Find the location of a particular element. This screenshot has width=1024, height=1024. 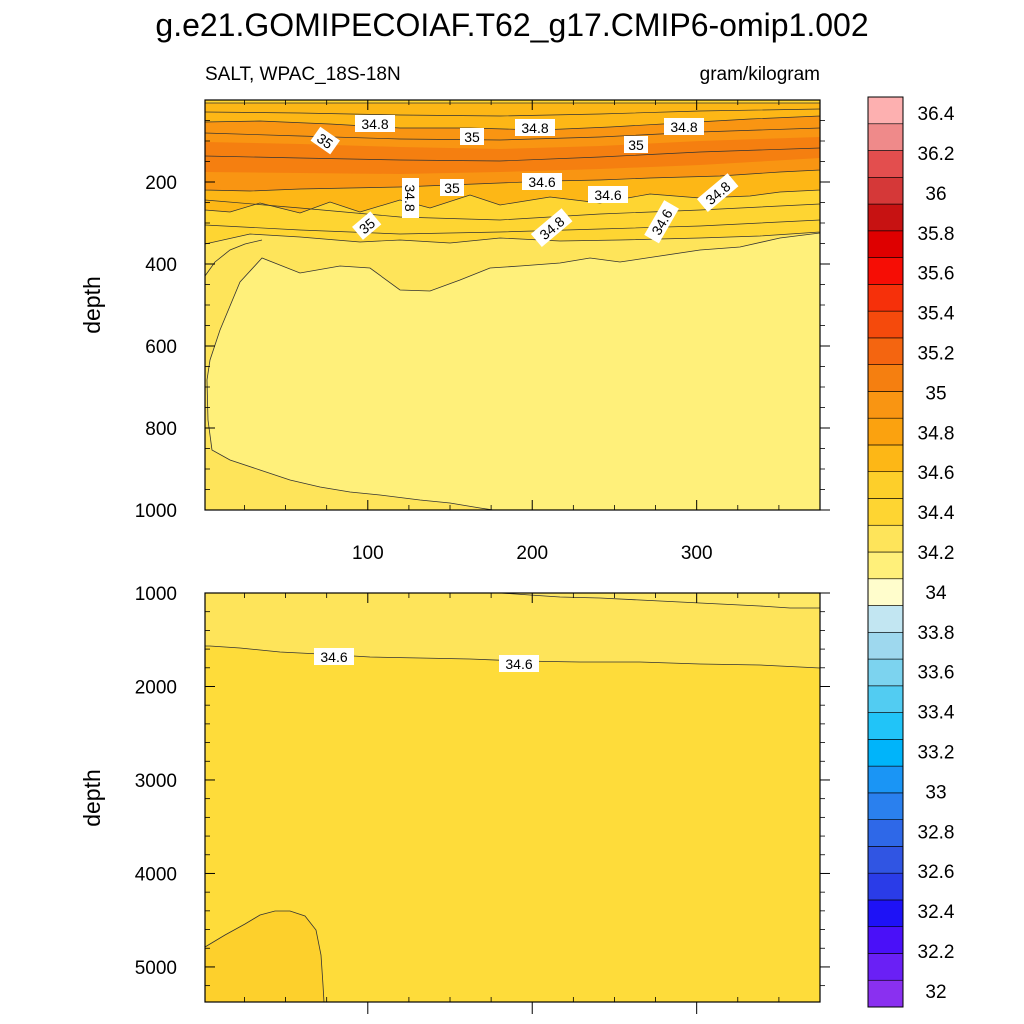

colorbar-tick-label: 34.2 is located at coordinates (936, 553).